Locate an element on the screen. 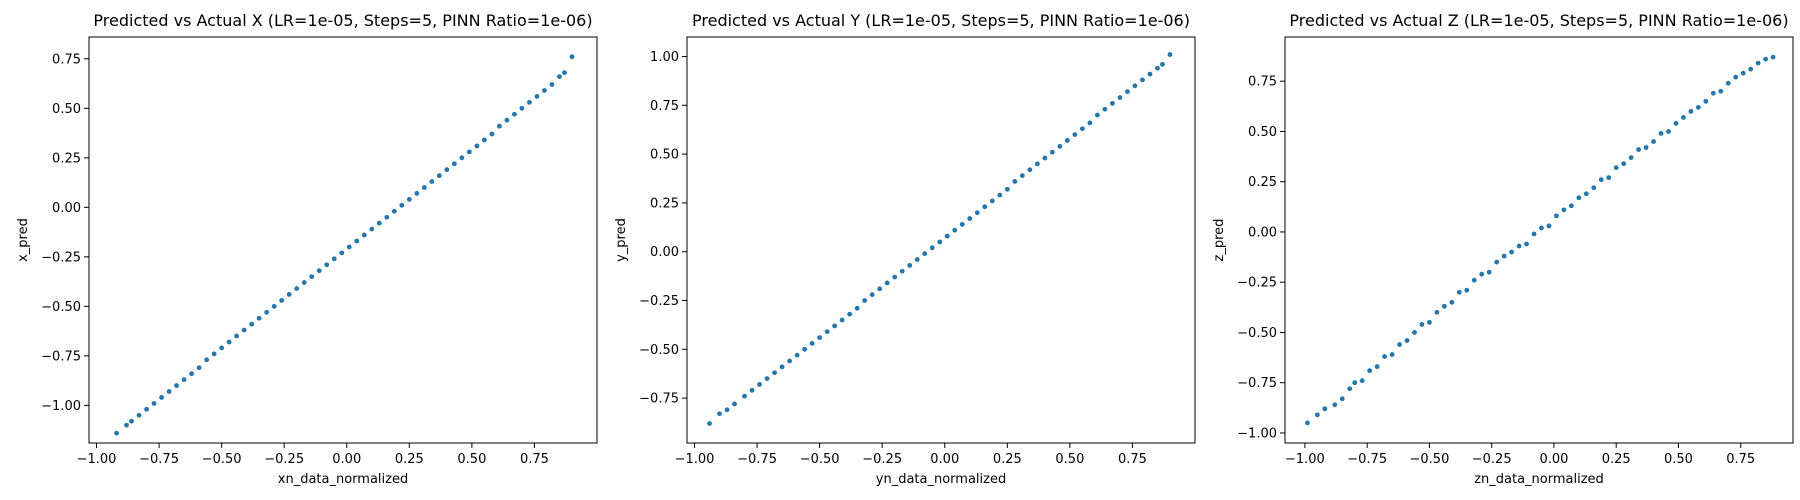  x-tick-label: 0.75 is located at coordinates (534, 459).